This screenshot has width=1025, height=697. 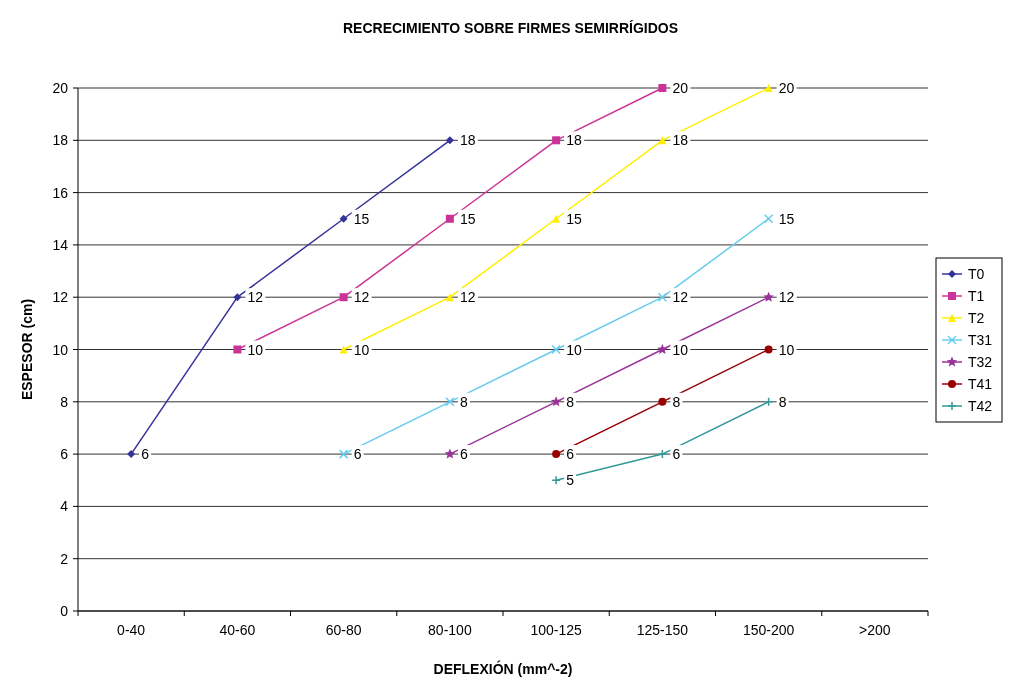 I want to click on x-tick-label: >200, so click(x=875, y=630).